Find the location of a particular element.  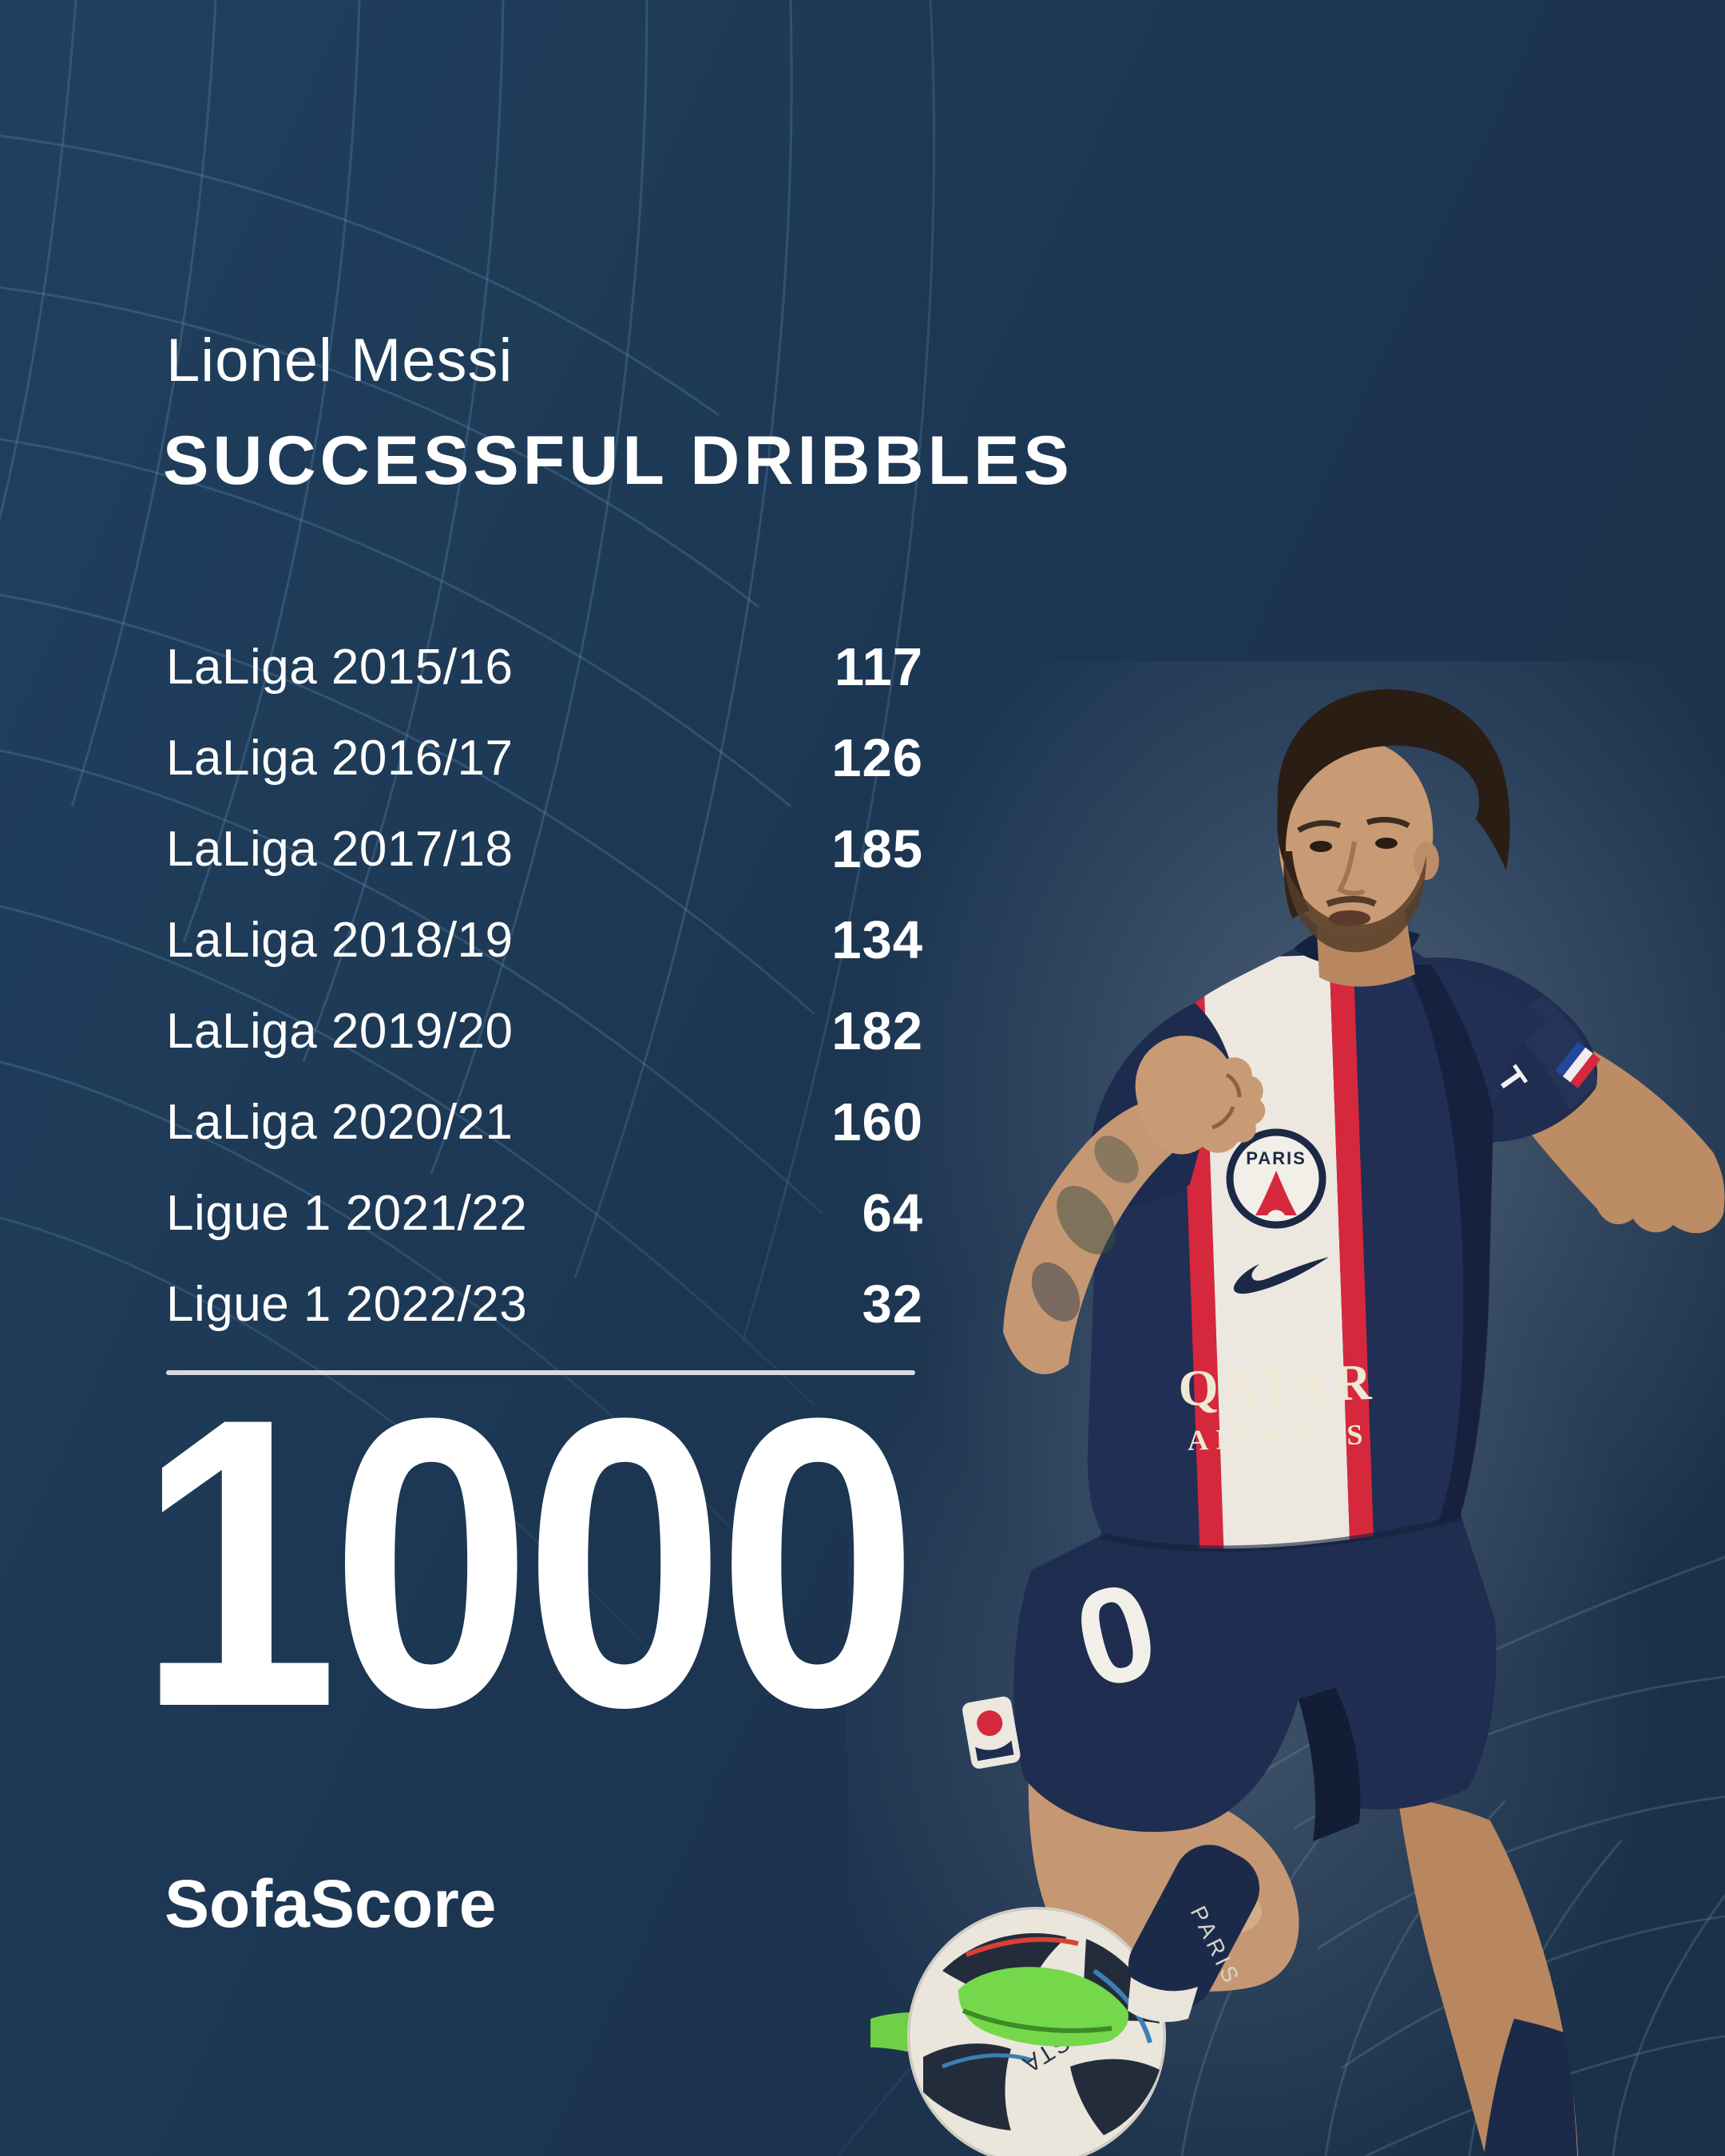

stat-row: LaLiga 2020/21 160 is located at coordinates (544, 1121).